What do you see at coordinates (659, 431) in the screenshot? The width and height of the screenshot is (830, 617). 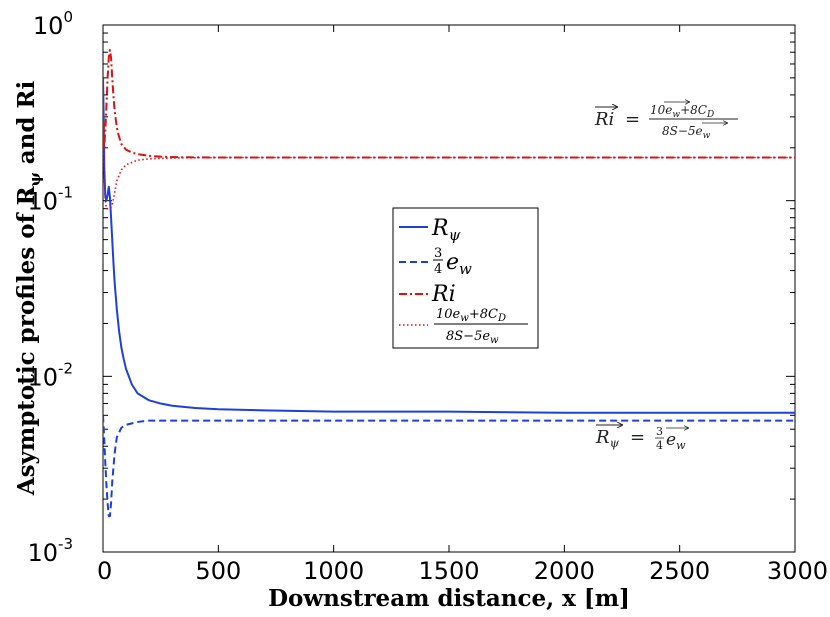 I see `annotation-rpsi-coef-num: 3` at bounding box center [659, 431].